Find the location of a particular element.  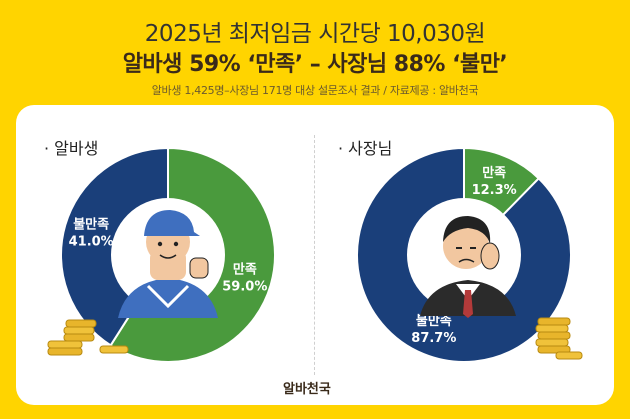

footer-logo: 알바천국 is located at coordinates (307, 389).